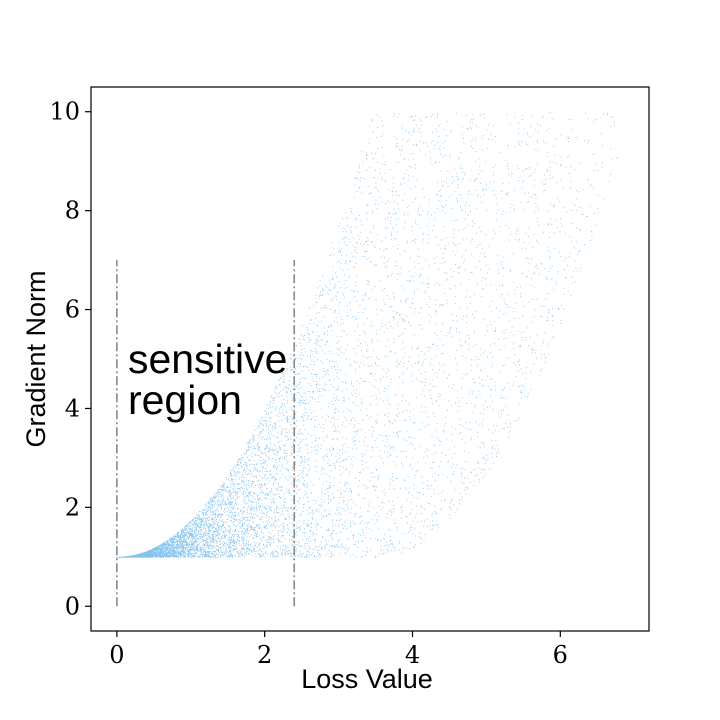 The width and height of the screenshot is (720, 720). What do you see at coordinates (72, 606) in the screenshot?
I see `y-tick-label: 0` at bounding box center [72, 606].